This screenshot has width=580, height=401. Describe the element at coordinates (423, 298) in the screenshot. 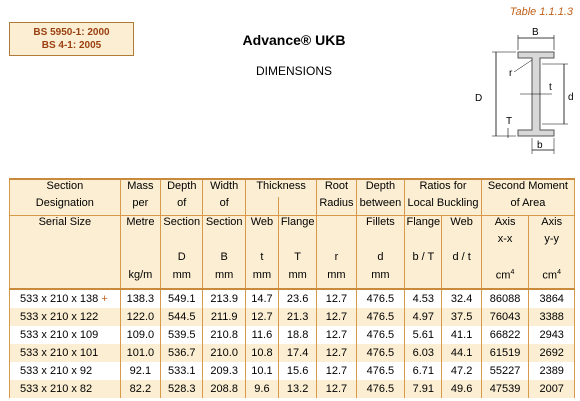

I see `ratio-flange-cell: 4.53` at that location.